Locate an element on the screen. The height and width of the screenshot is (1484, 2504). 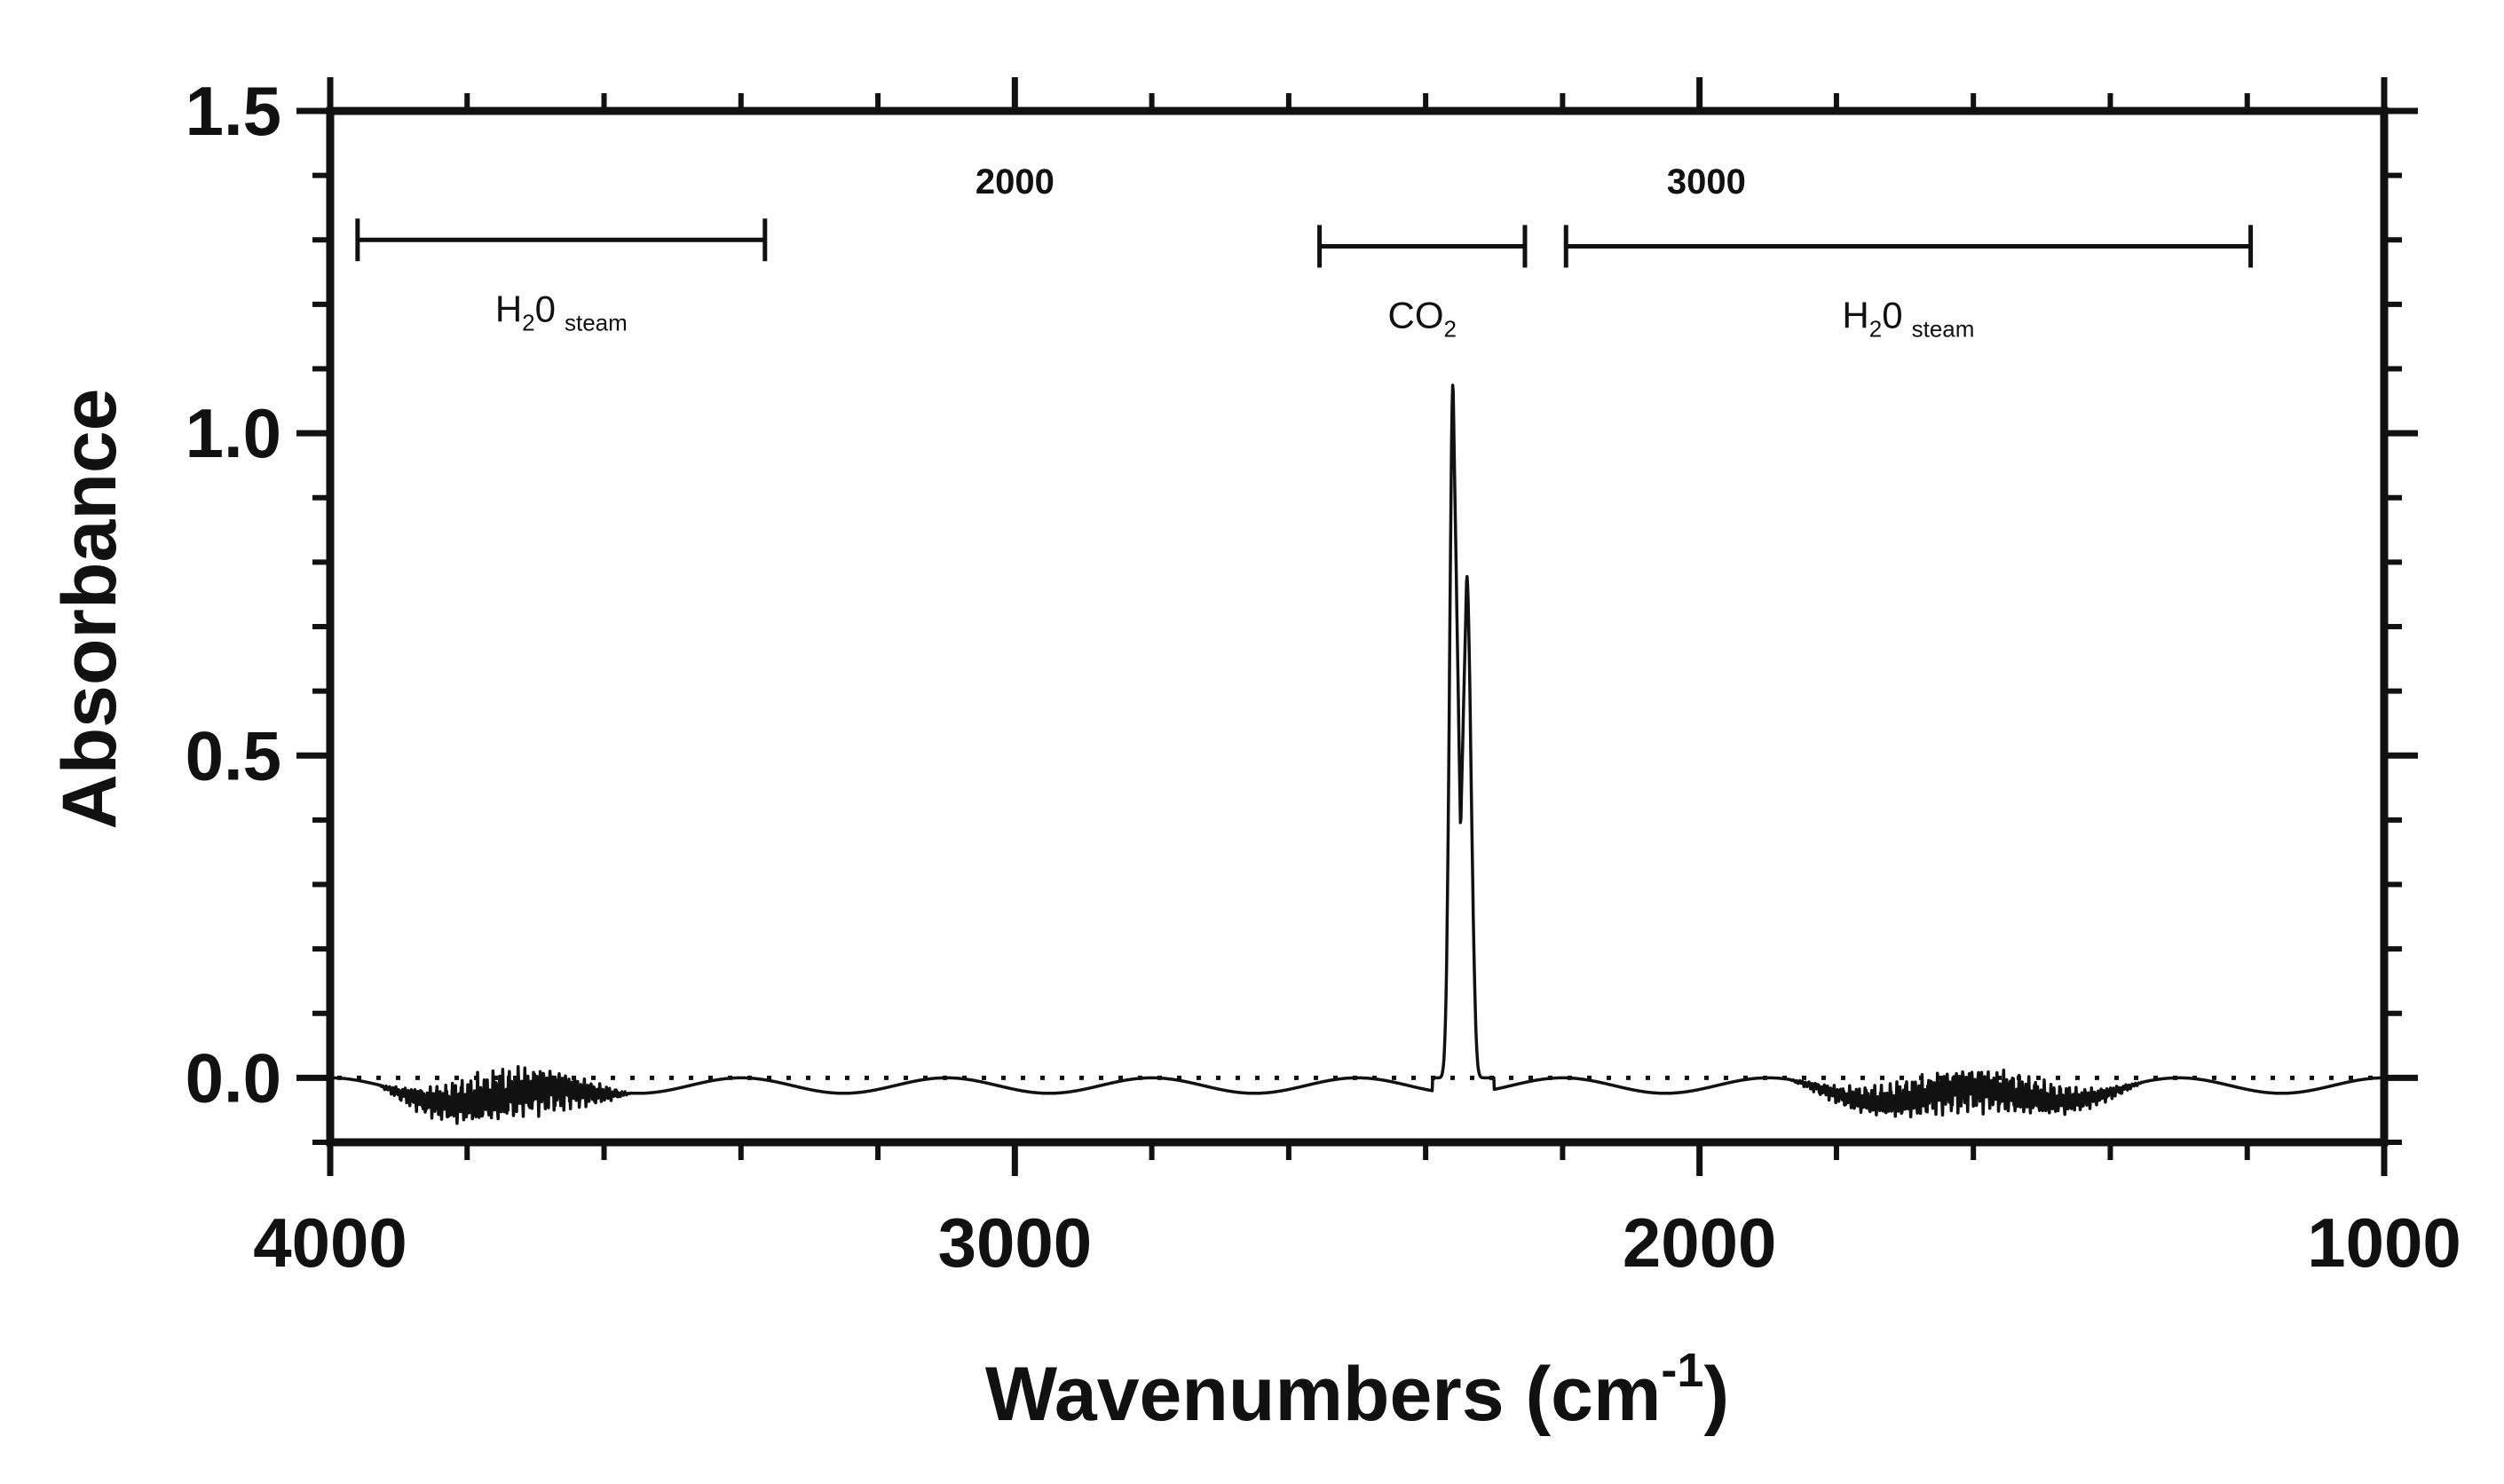
x-axis-title-main: Wavenumbers (cm is located at coordinates (1323, 1395).